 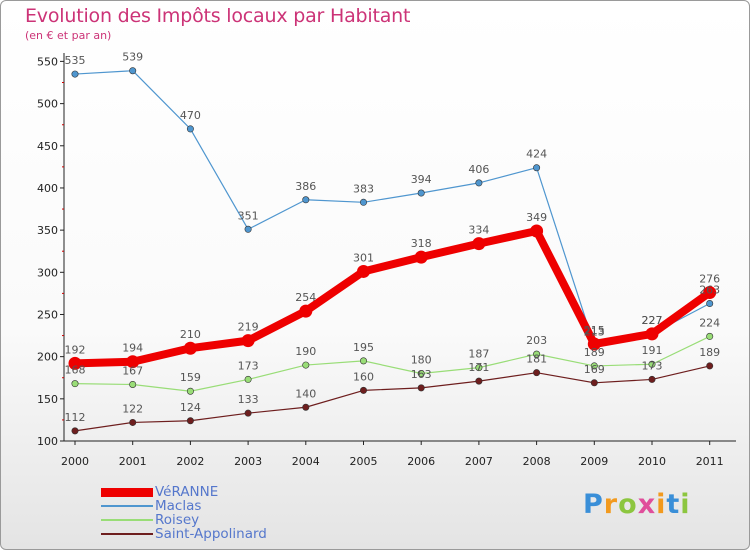 I want to click on data-label: 227, so click(x=652, y=320).